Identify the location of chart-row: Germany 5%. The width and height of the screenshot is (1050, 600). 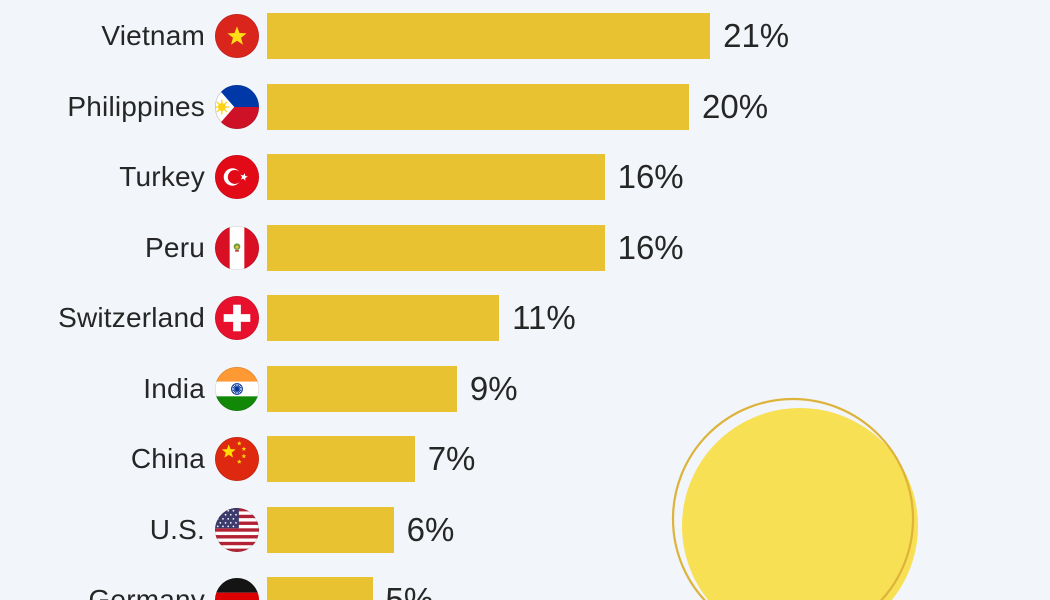
(525, 582).